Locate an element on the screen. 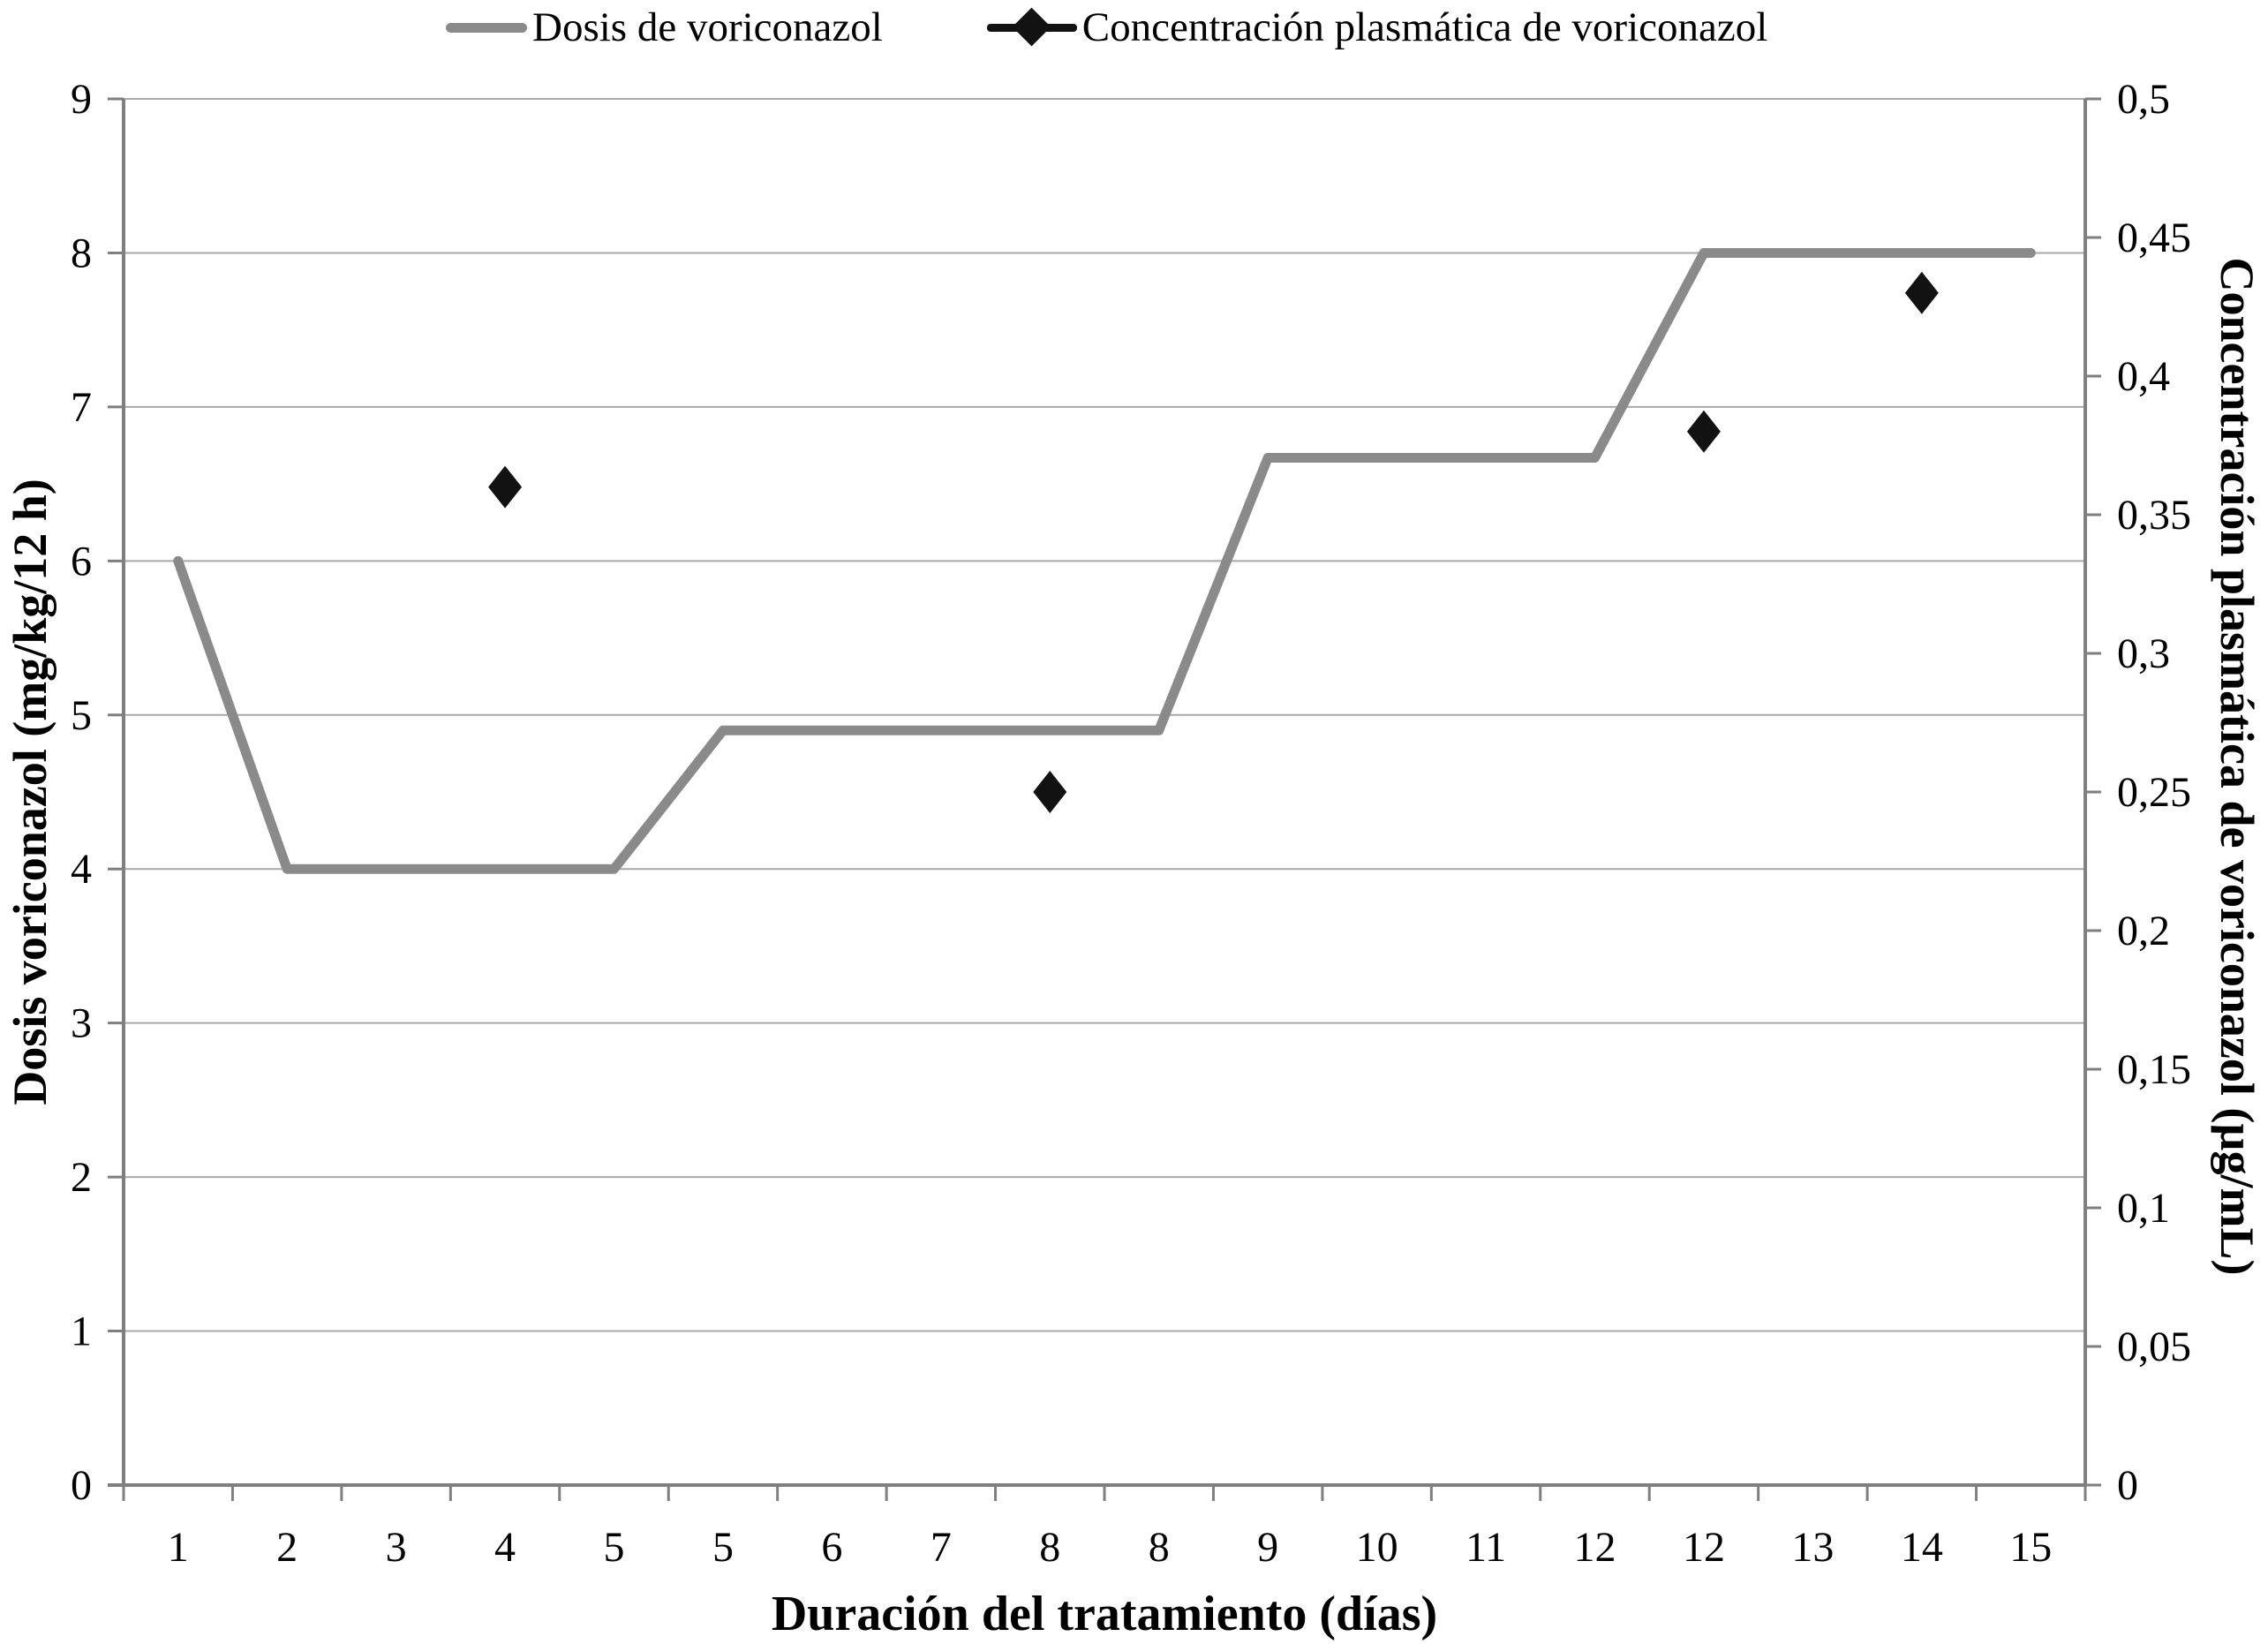  right-tick-label: 0,35 is located at coordinates (2154, 515).